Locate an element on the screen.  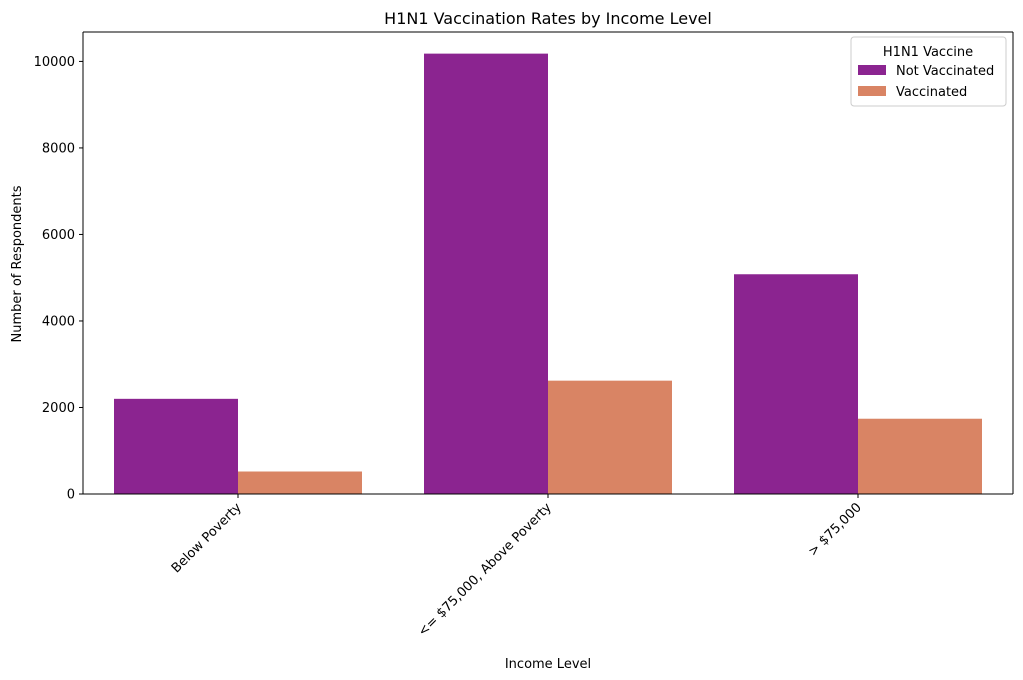
legend-label-1: Vaccinated is located at coordinates (931, 92).